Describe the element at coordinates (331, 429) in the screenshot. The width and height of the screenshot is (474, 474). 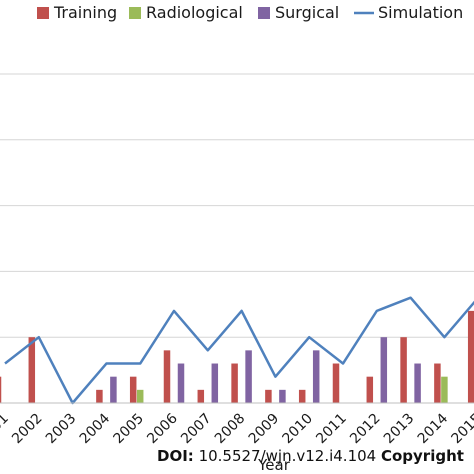
I see `x-tick-label: 2011` at that location.